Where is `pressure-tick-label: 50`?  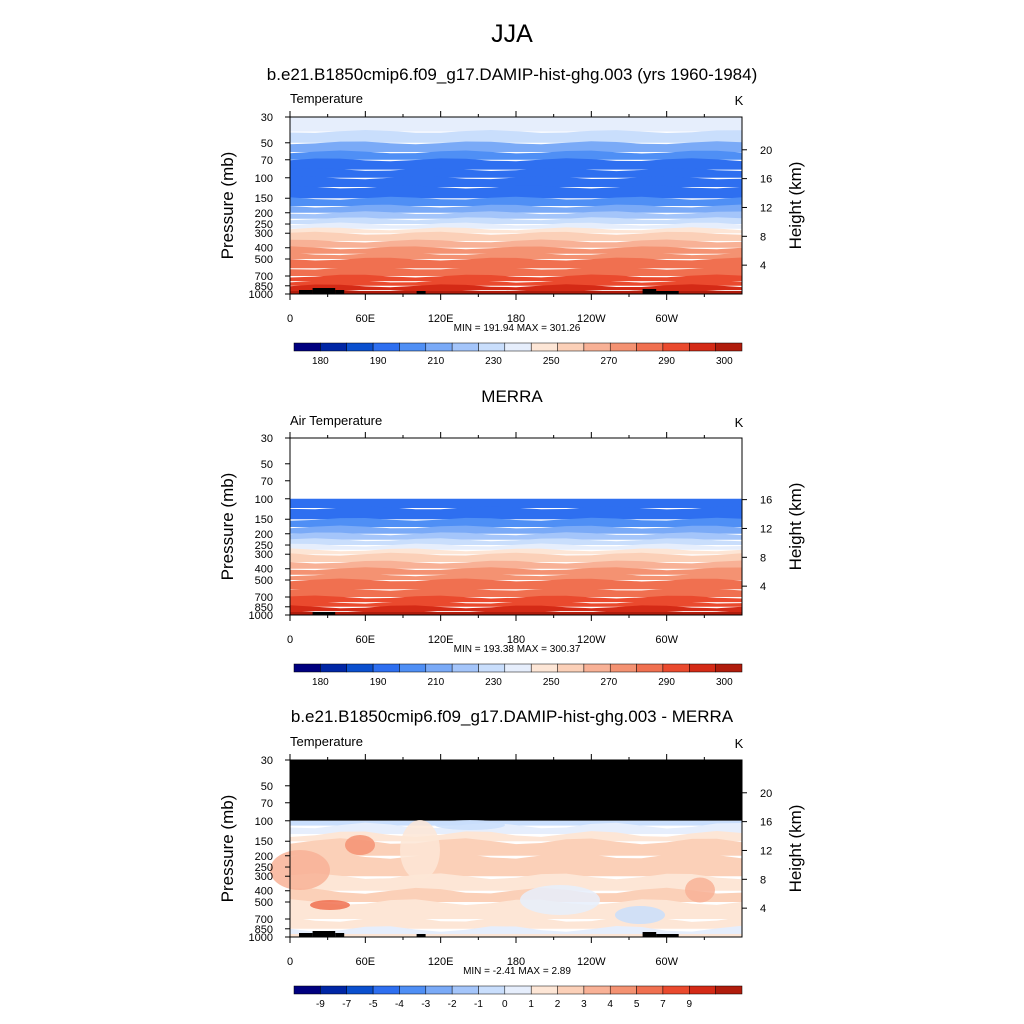 pressure-tick-label: 50 is located at coordinates (267, 465).